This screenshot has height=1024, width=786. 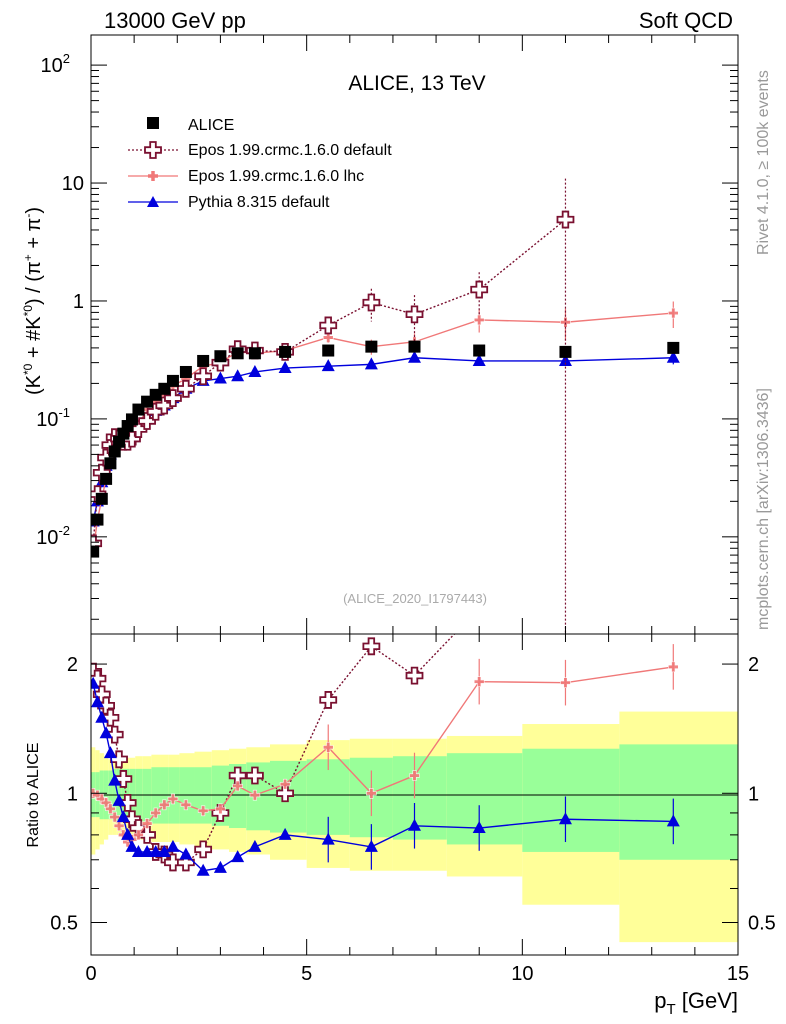 I want to click on category-label: Soft QCD, so click(x=686, y=20).